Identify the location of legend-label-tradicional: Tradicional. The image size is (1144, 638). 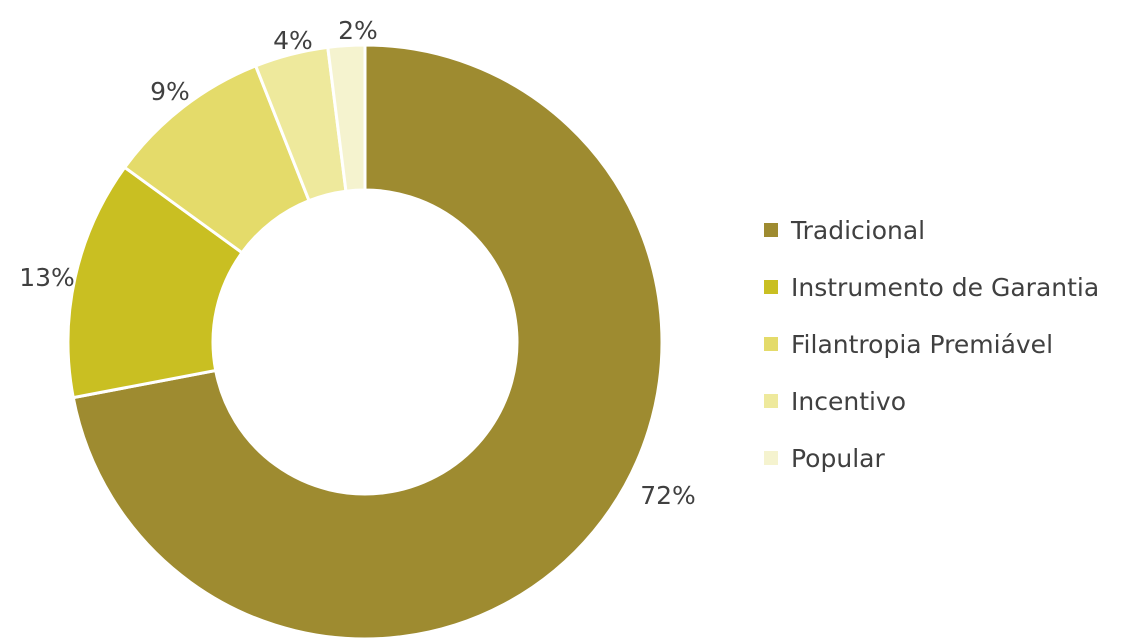
(858, 230).